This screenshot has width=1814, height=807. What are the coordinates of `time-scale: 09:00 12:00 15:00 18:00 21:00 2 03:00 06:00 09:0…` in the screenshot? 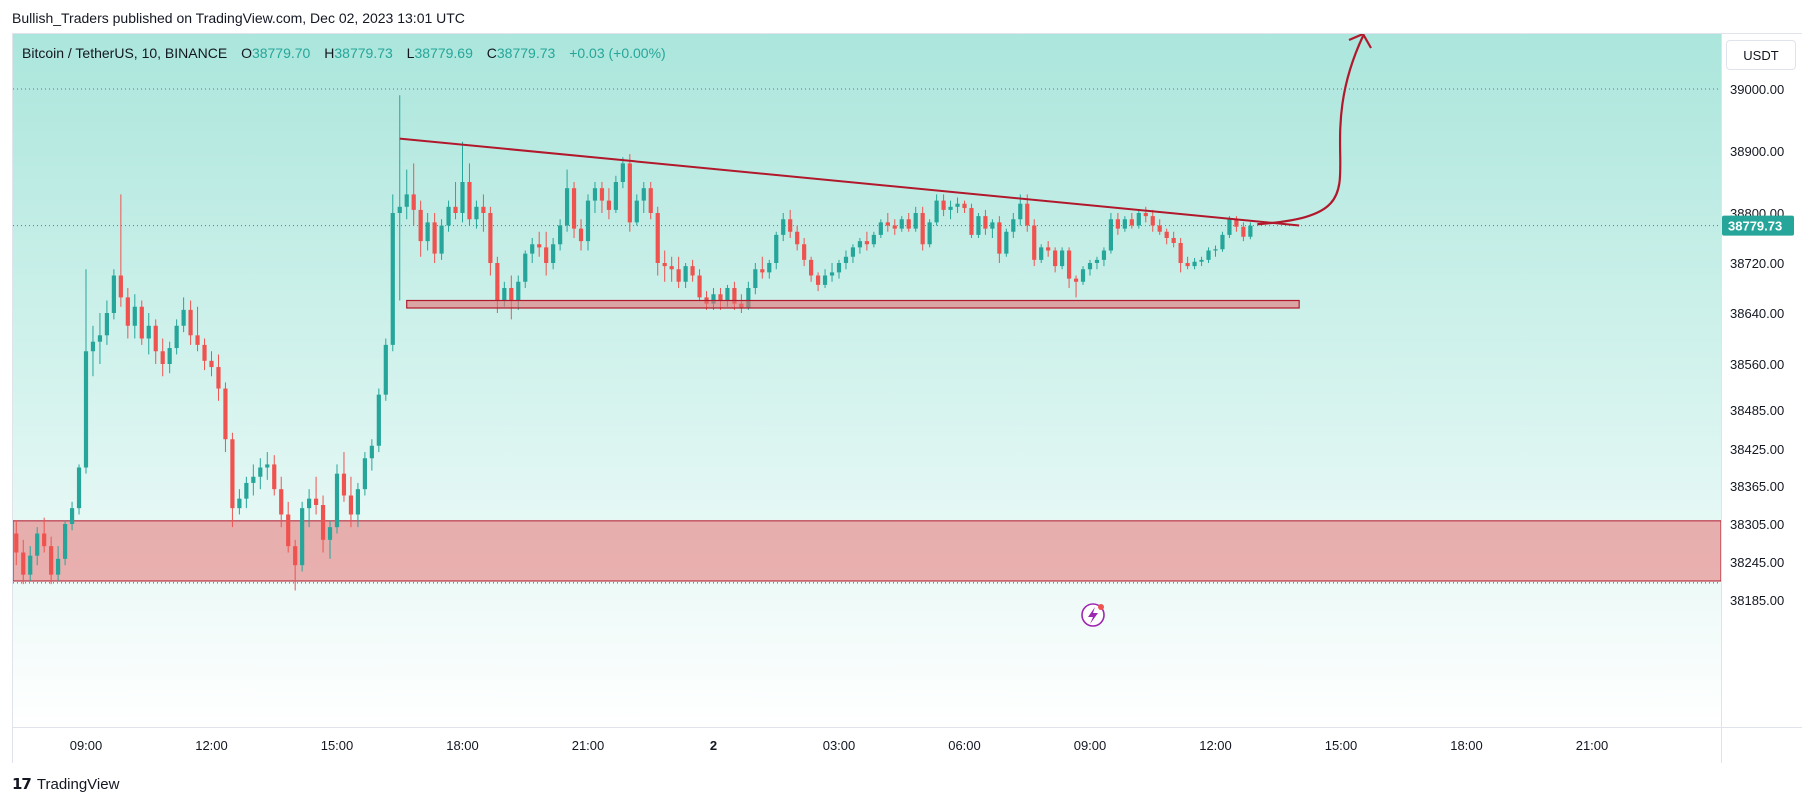 It's located at (867, 745).